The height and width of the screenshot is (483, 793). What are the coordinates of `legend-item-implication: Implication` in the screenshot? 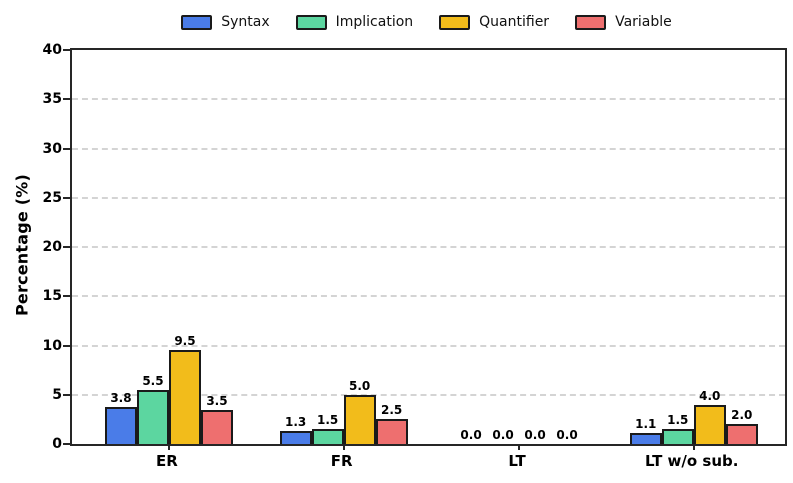 It's located at (354, 22).